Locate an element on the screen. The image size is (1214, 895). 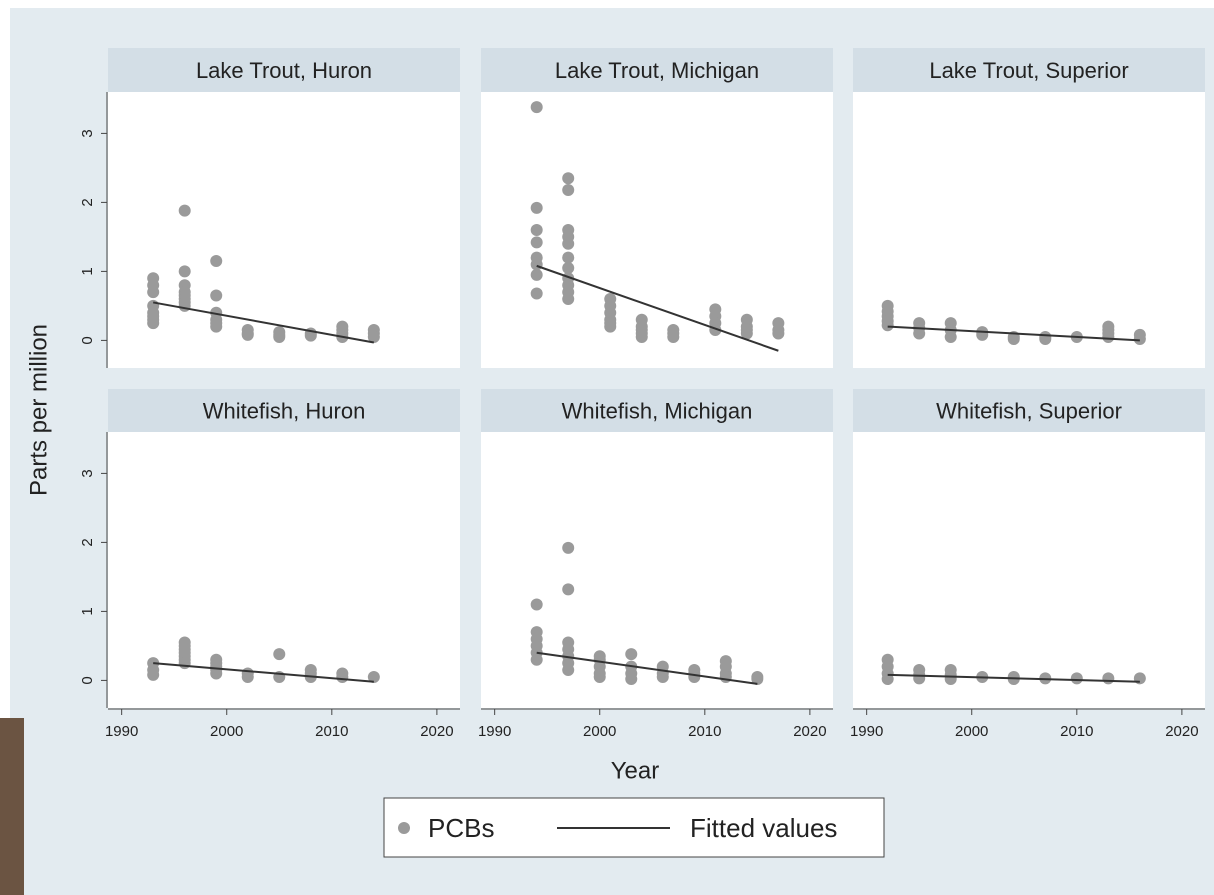
x-axis-label: Year is located at coordinates (635, 770).